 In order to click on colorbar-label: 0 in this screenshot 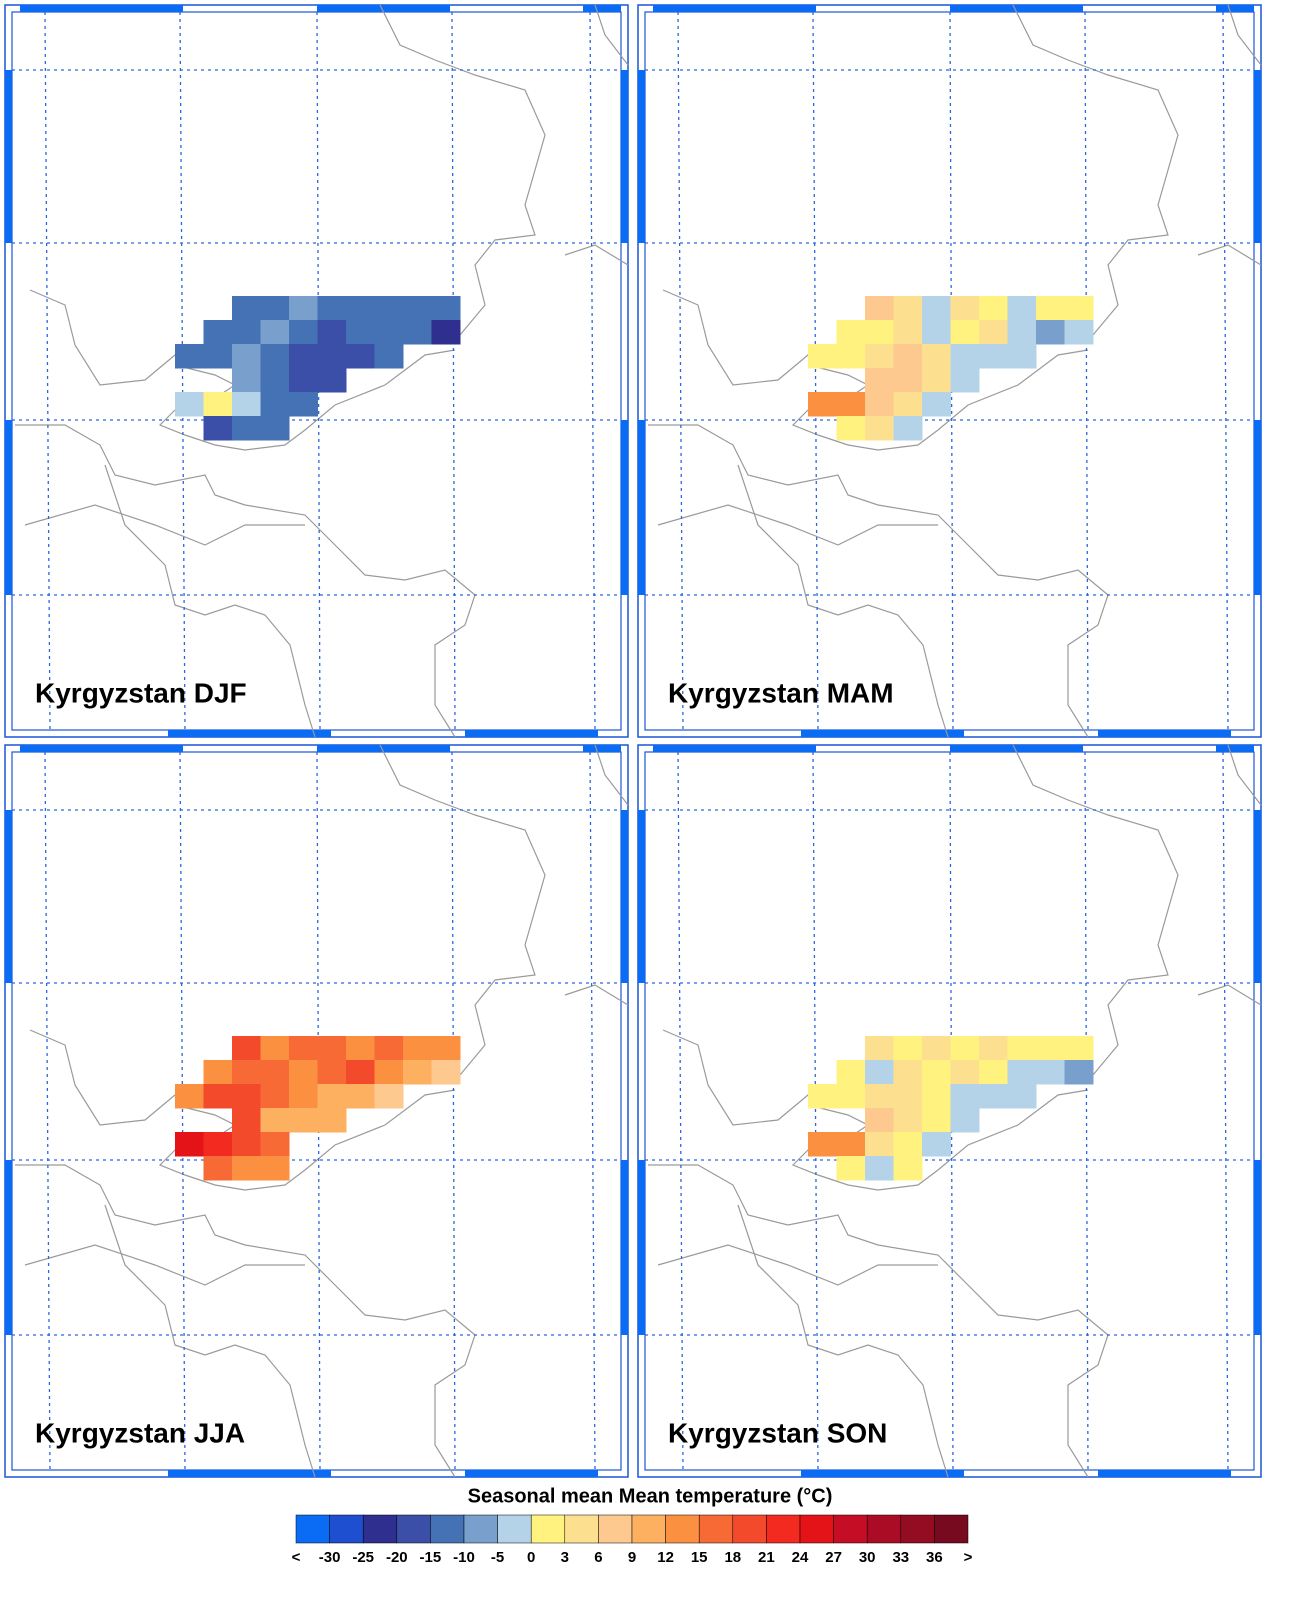, I will do `click(531, 1557)`.